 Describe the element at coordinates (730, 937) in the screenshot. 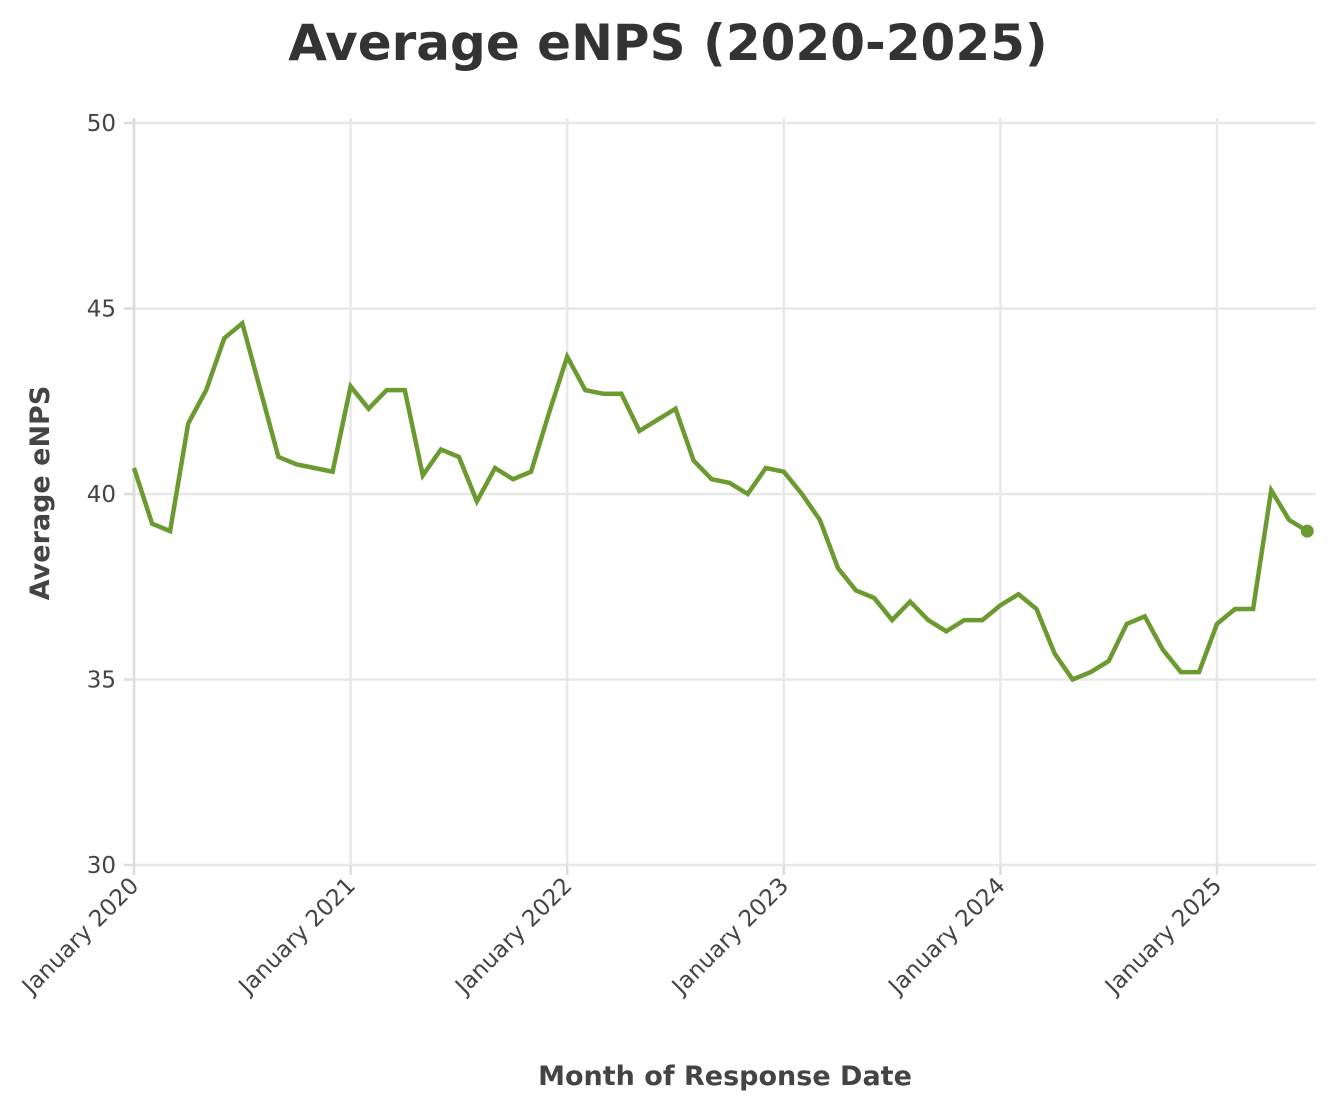

I see `x-tick-label: January 2023` at that location.